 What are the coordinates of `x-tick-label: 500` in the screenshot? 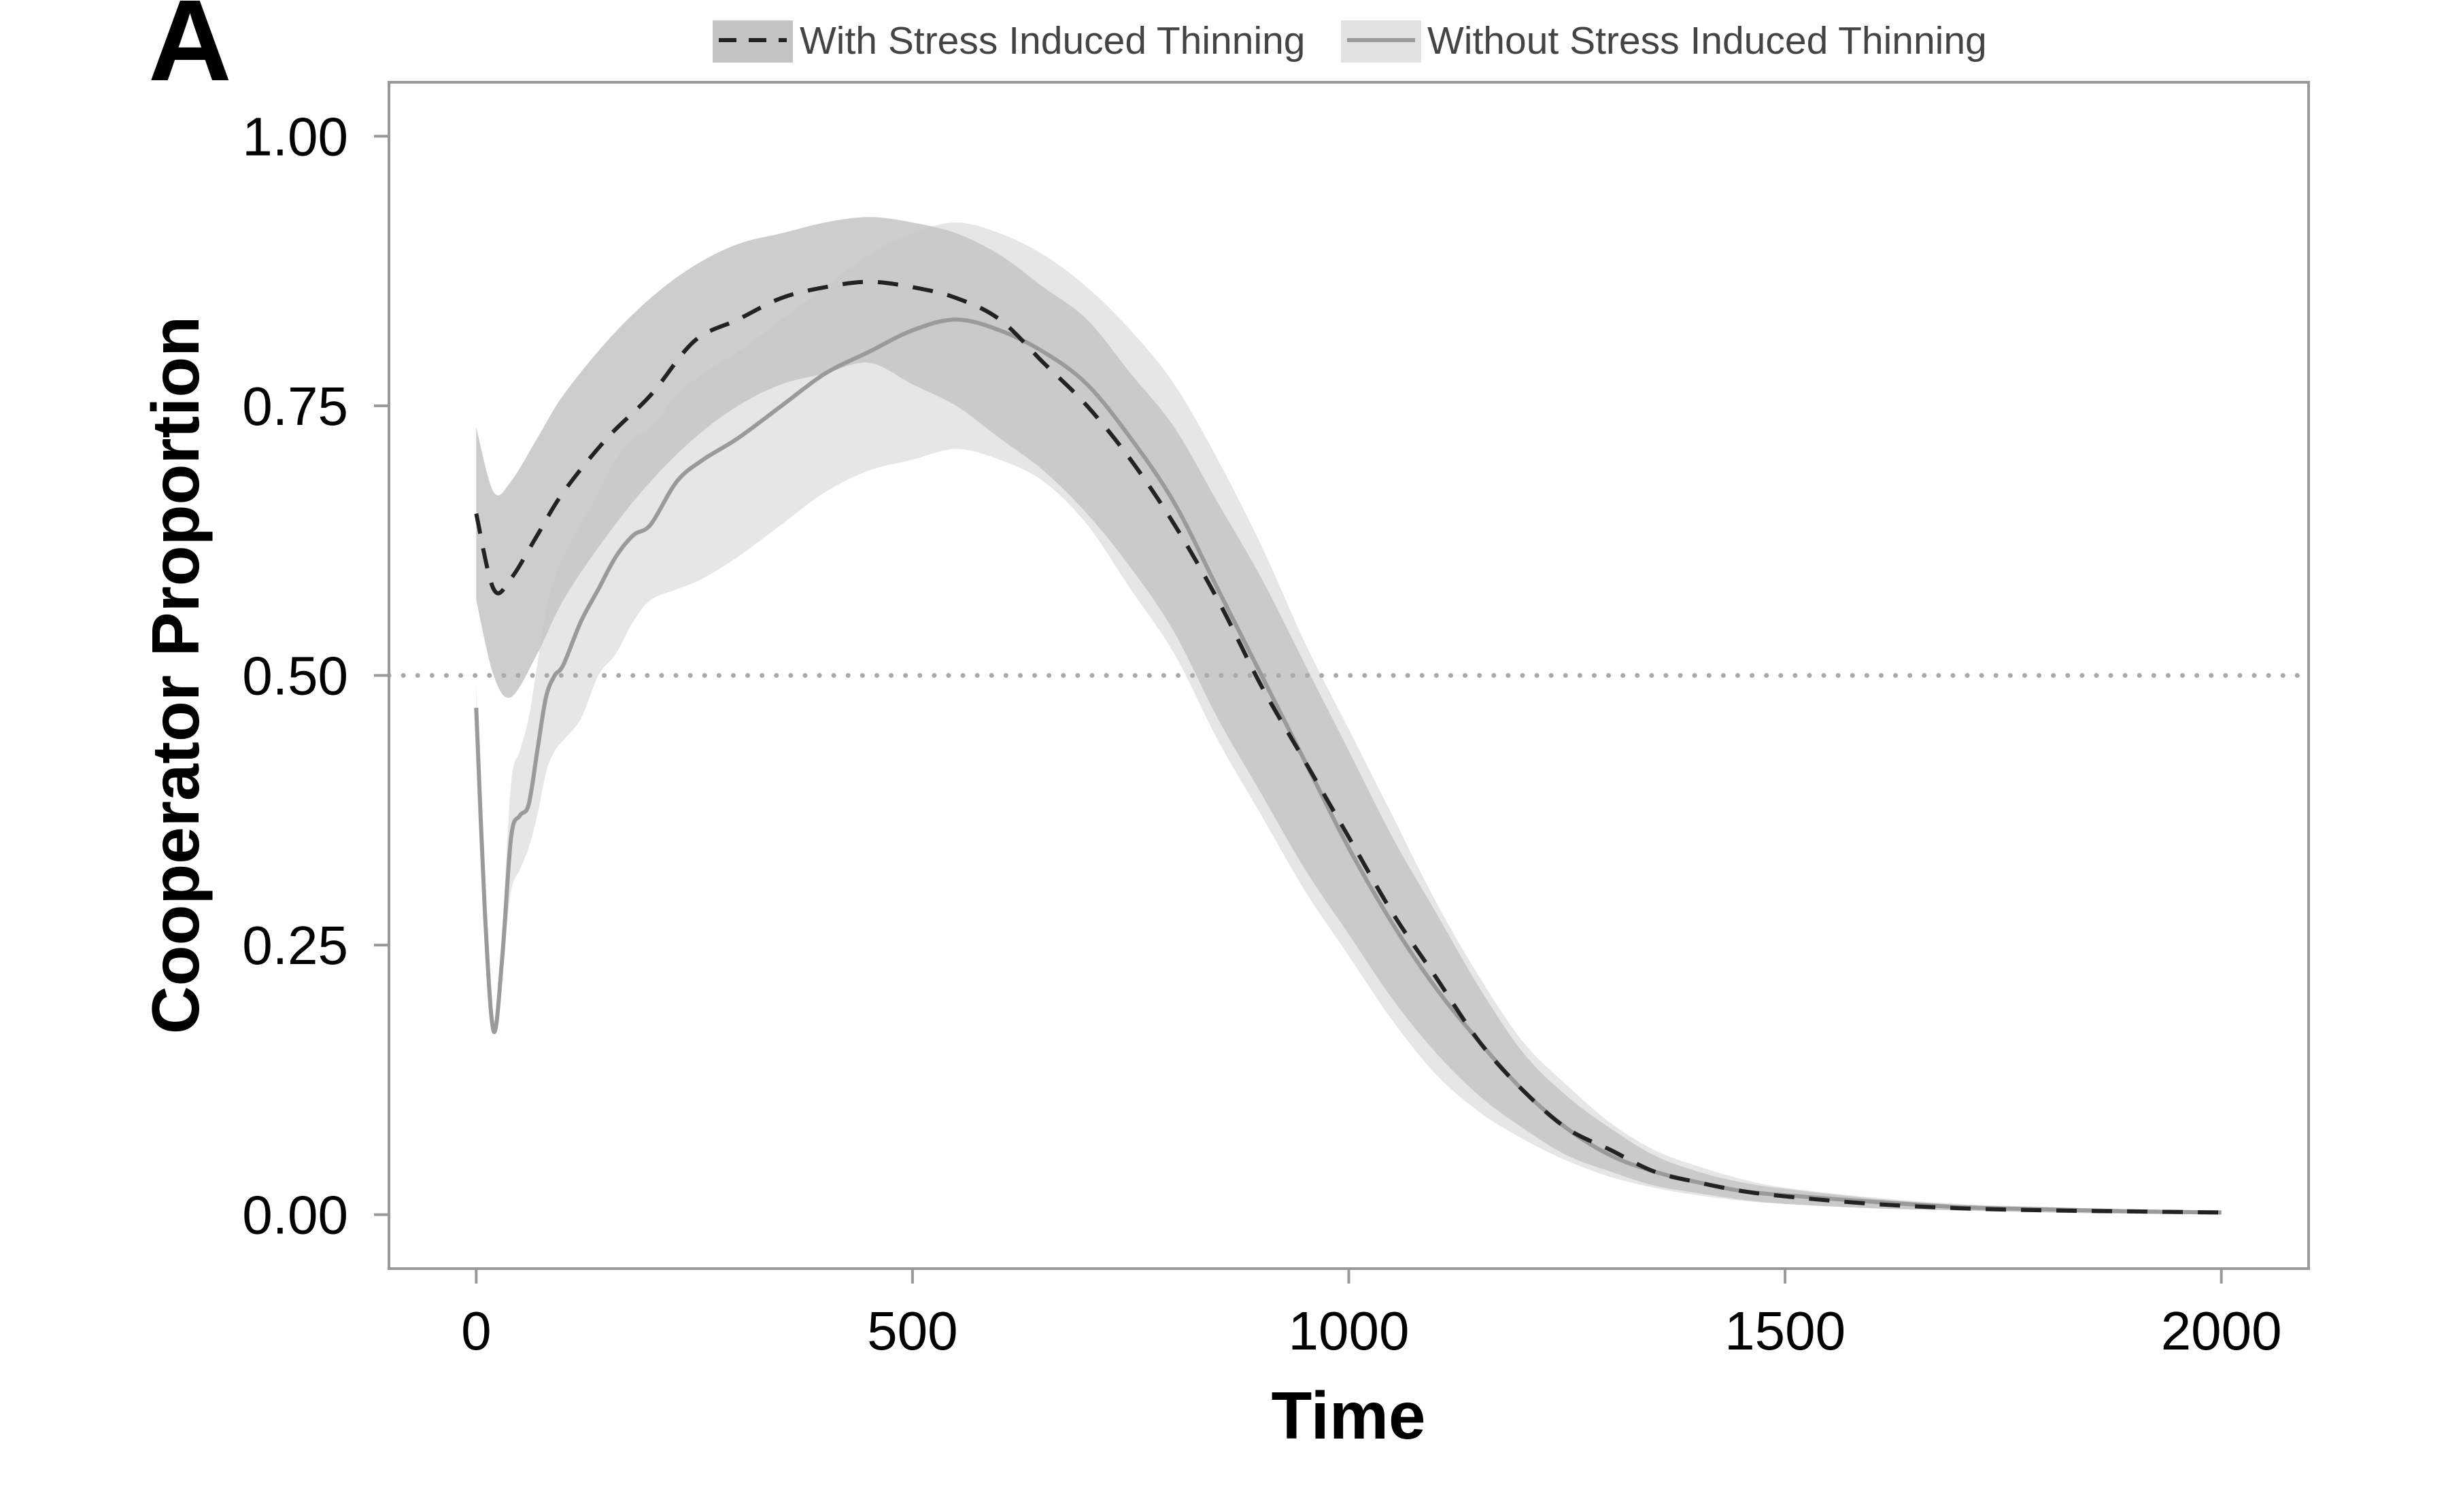 It's located at (912, 1331).